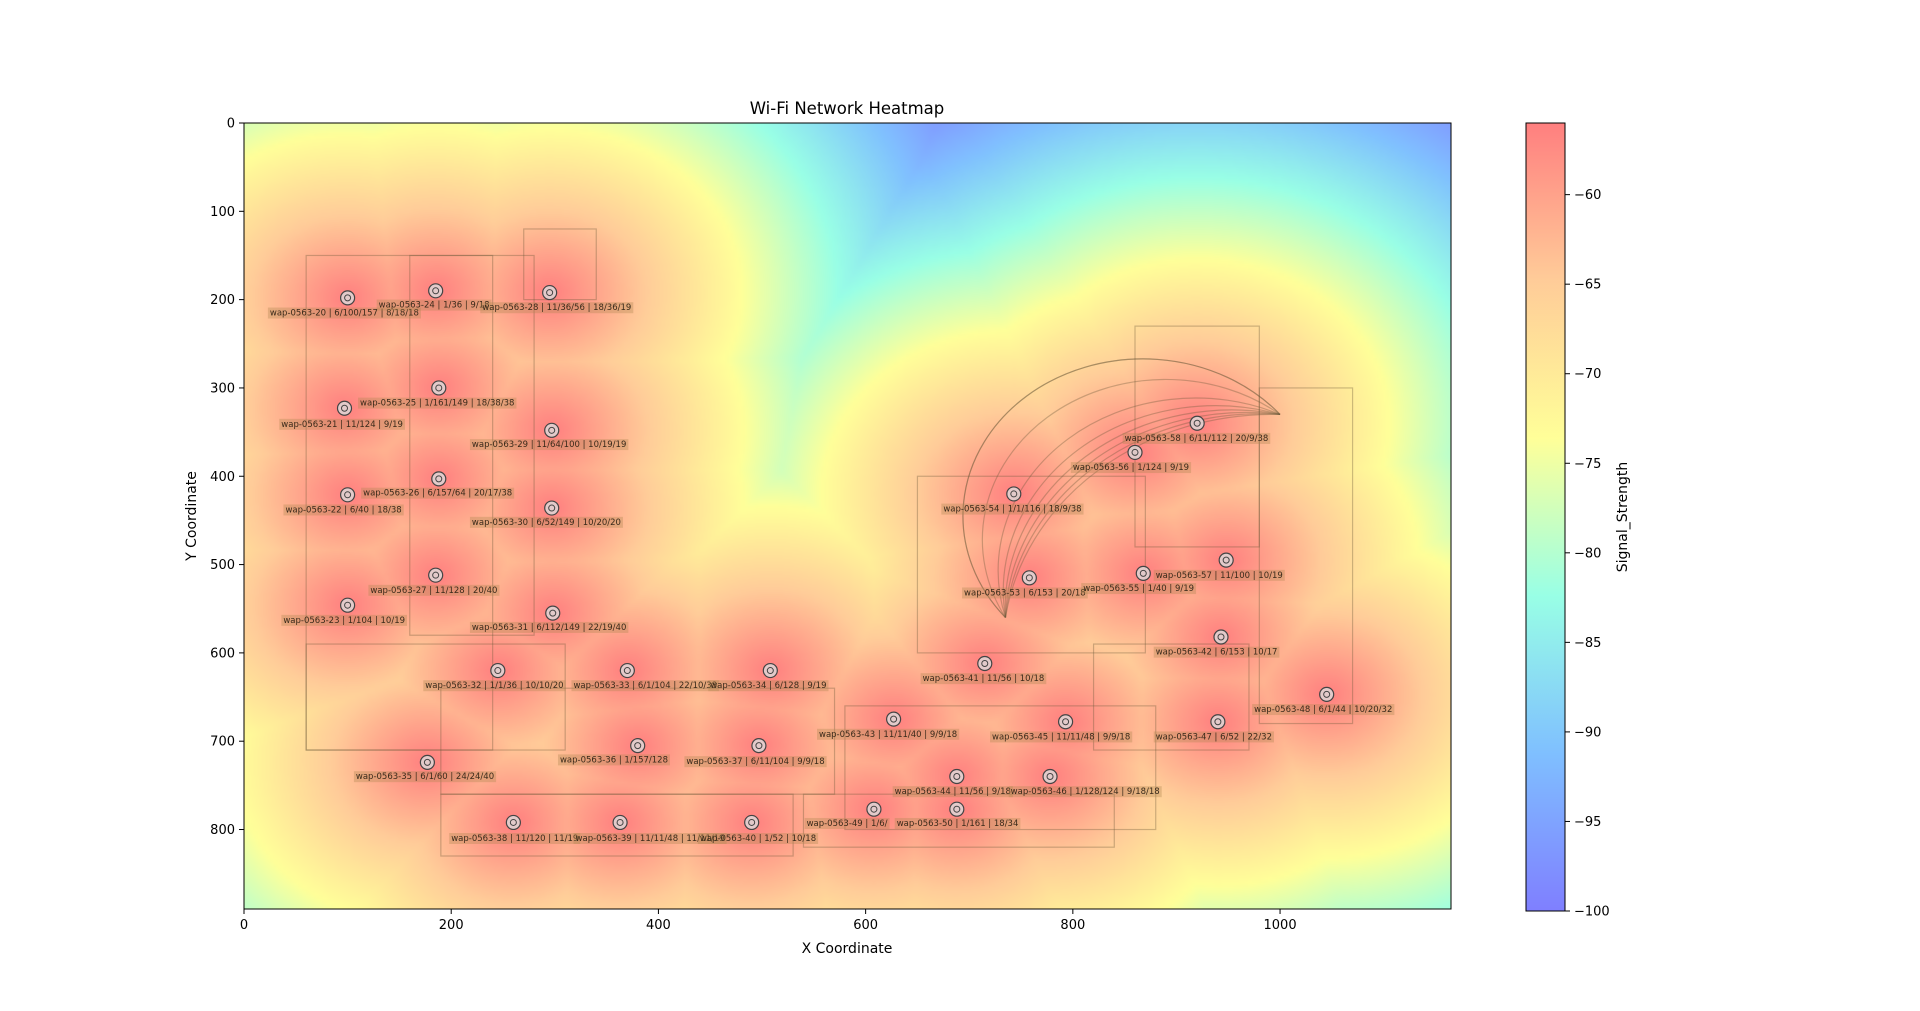 The image size is (1920, 1011). Describe the element at coordinates (549, 628) in the screenshot. I see `access-point-label: wap-0563-31 | 6/112/149 | 22/19/40` at that location.